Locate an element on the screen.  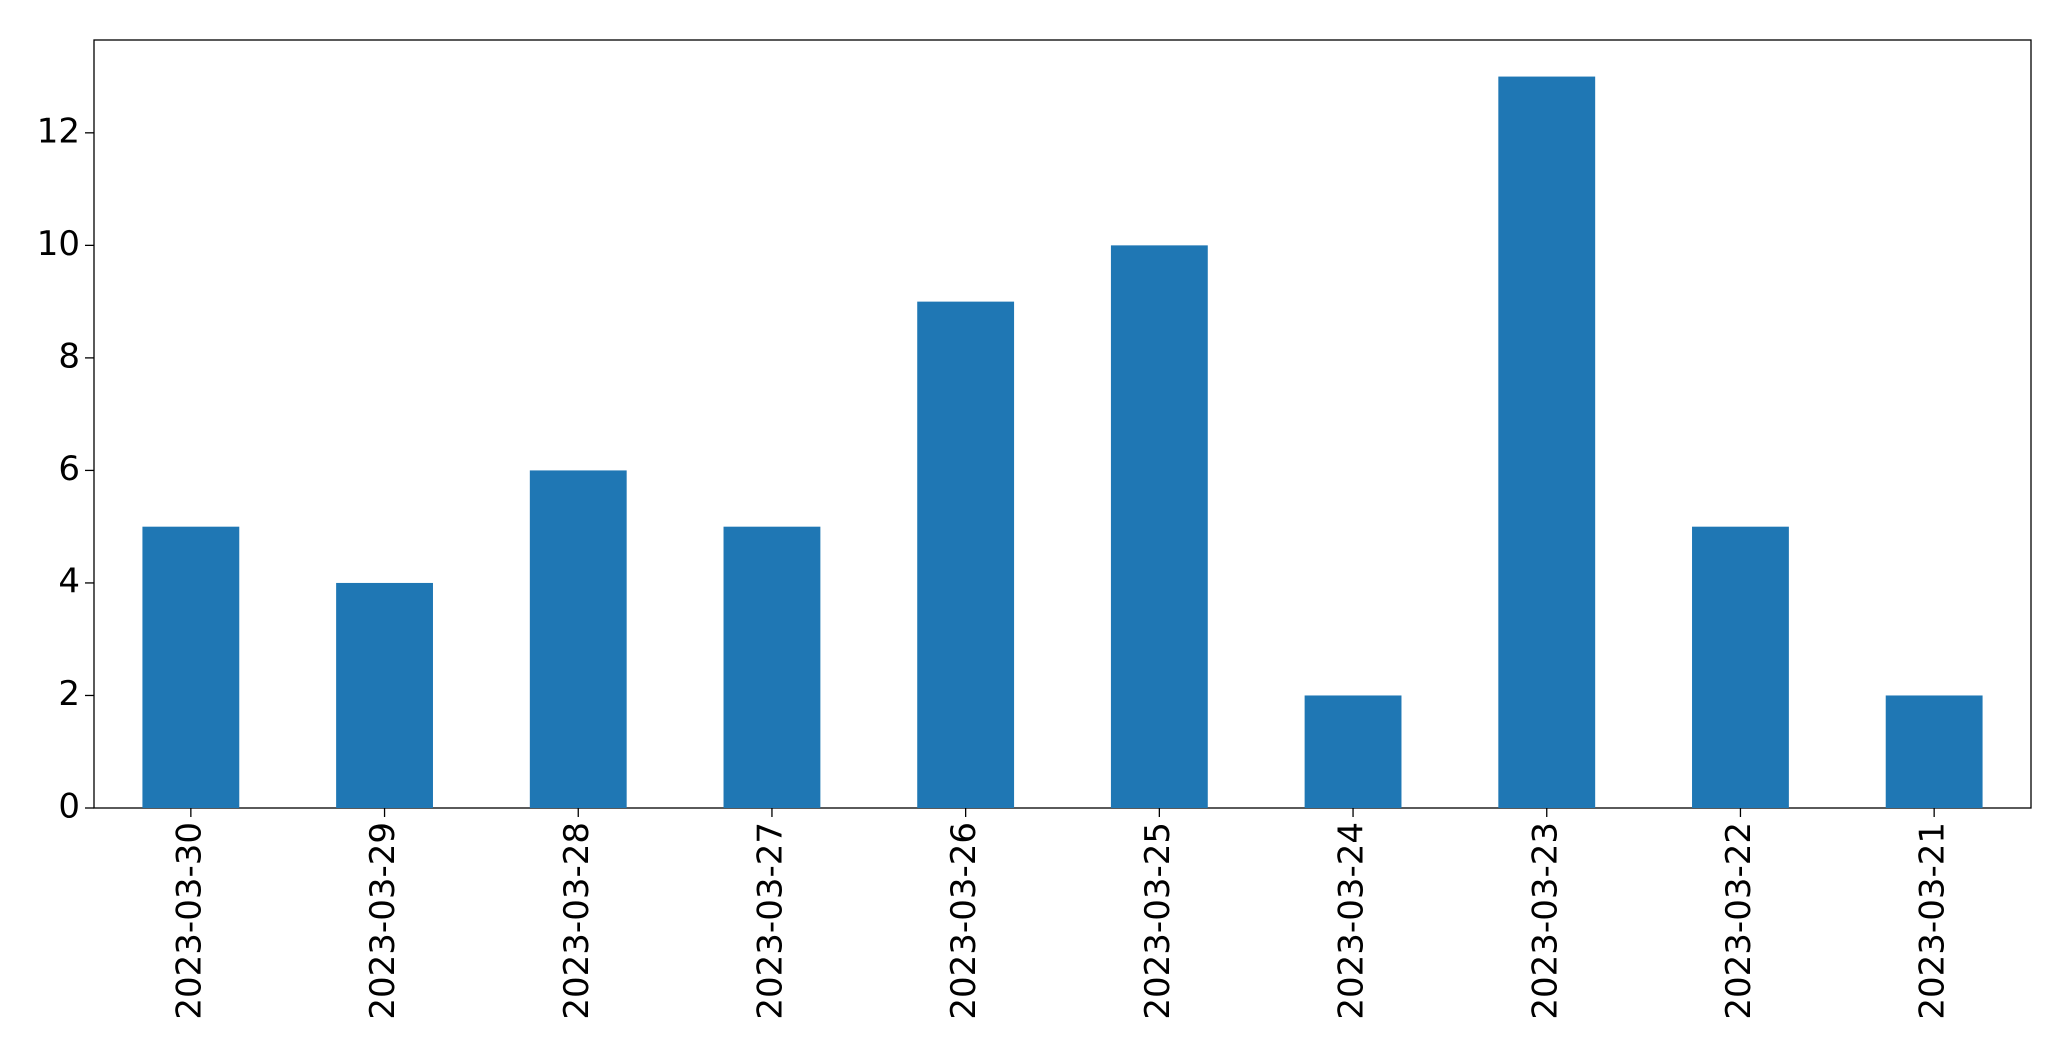
y-tick-label: 10 is located at coordinates (58, 244).